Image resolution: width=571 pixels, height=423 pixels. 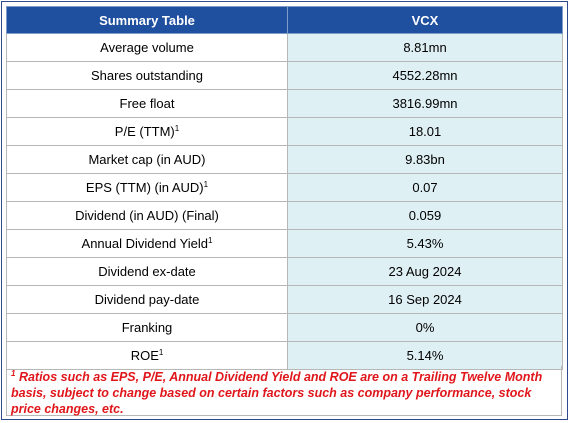 I want to click on table-row: Average volume 8.81mn, so click(x=284, y=47).